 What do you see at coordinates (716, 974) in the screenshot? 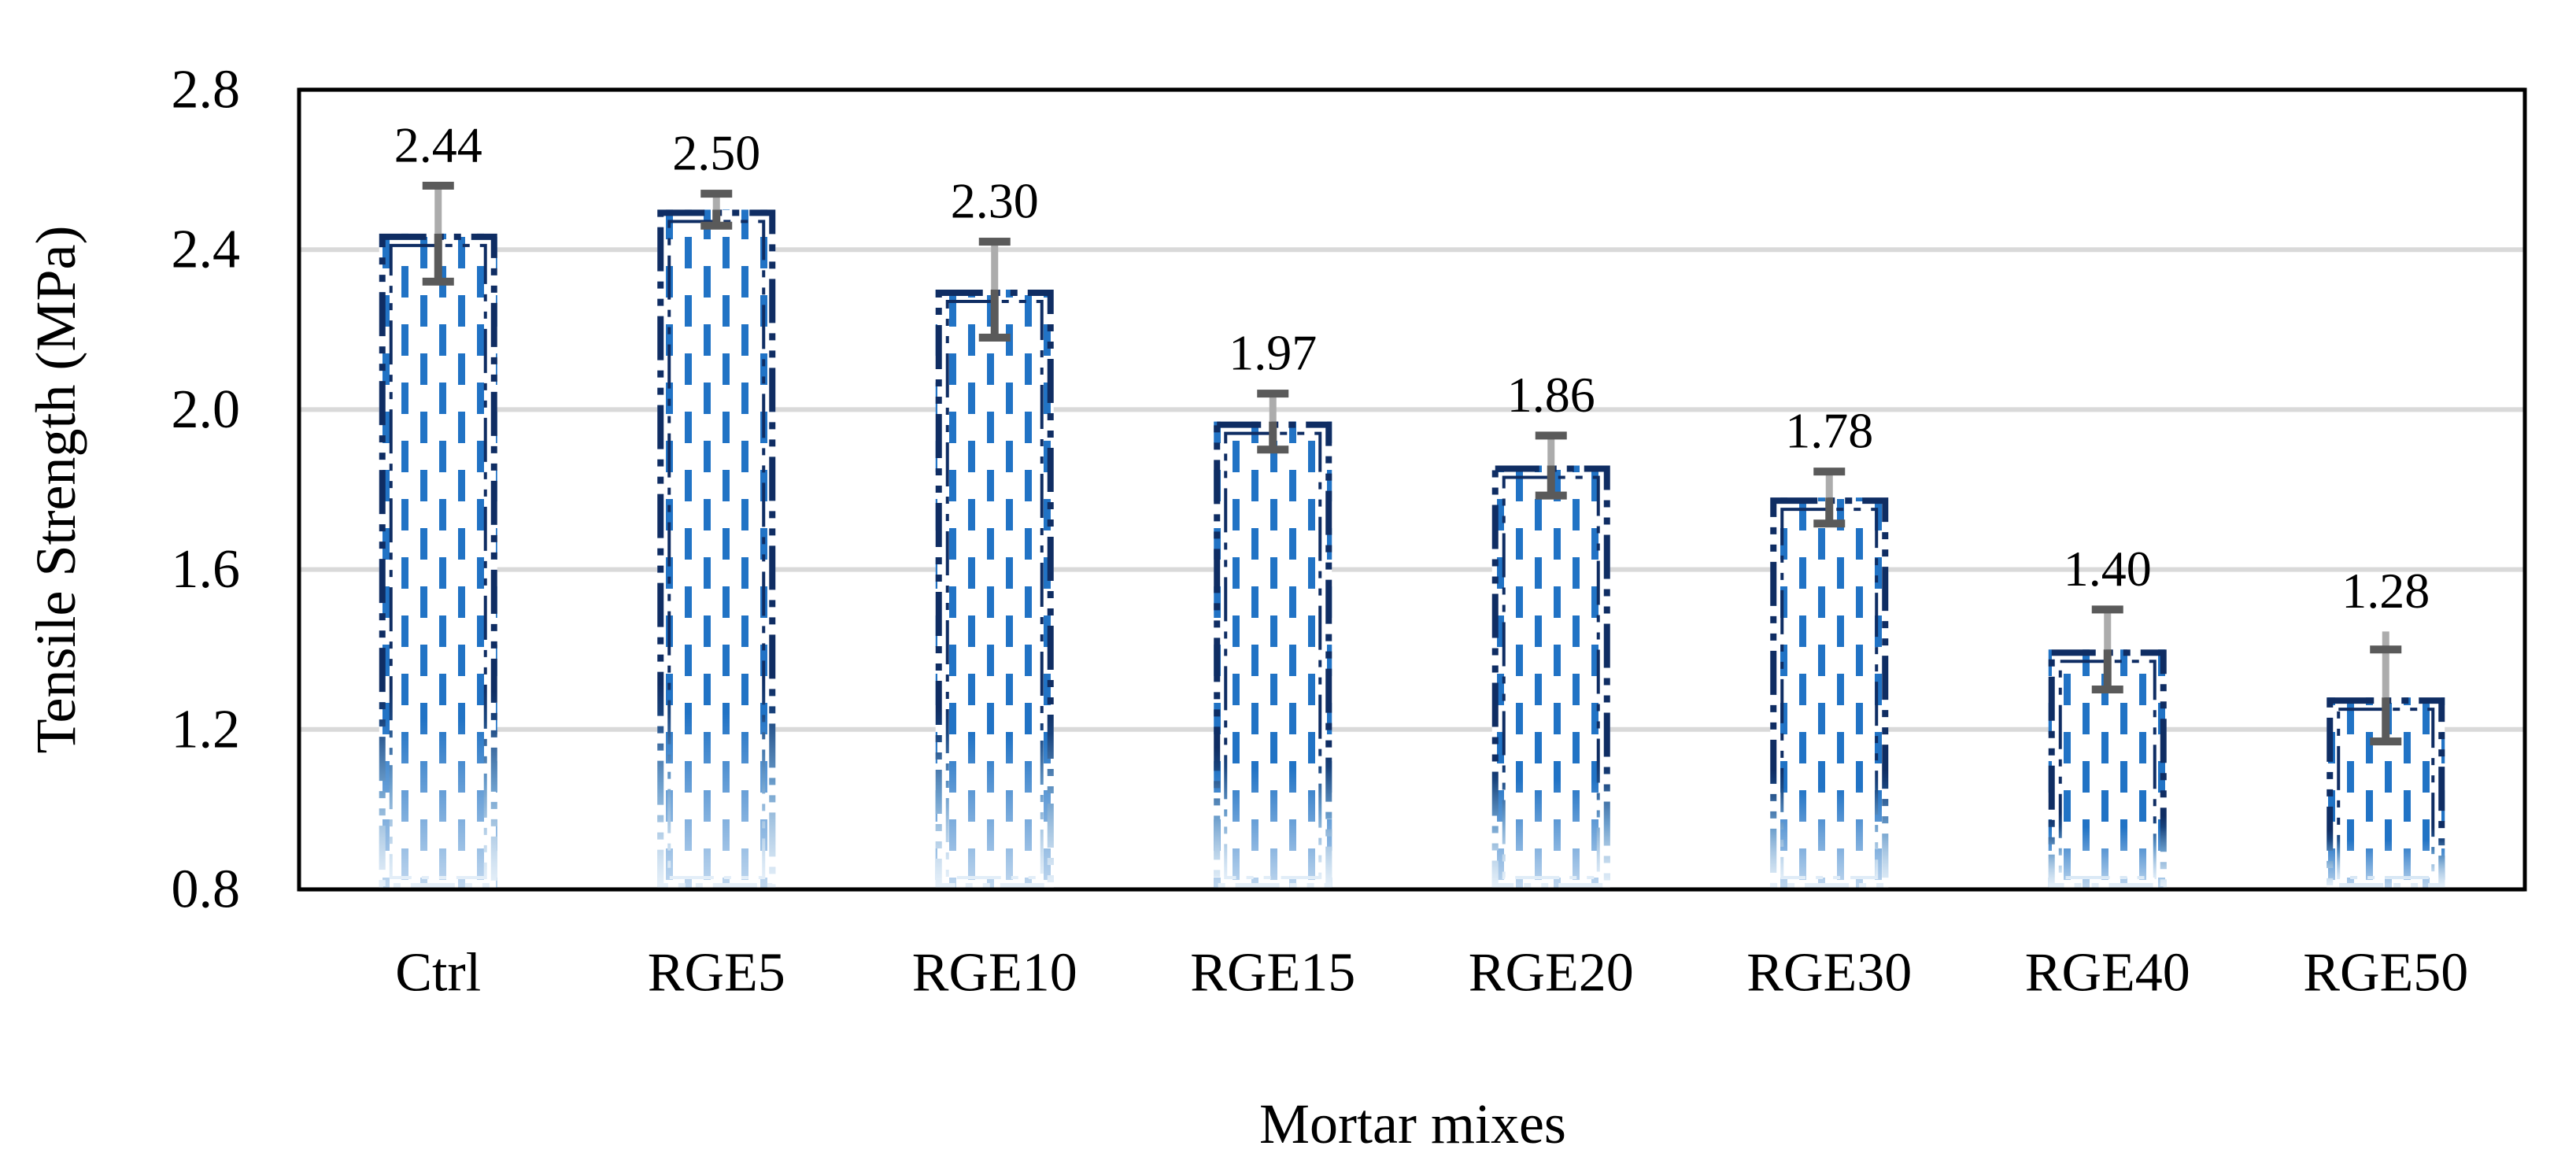
I see `xtick-rge5: RGE5` at bounding box center [716, 974].